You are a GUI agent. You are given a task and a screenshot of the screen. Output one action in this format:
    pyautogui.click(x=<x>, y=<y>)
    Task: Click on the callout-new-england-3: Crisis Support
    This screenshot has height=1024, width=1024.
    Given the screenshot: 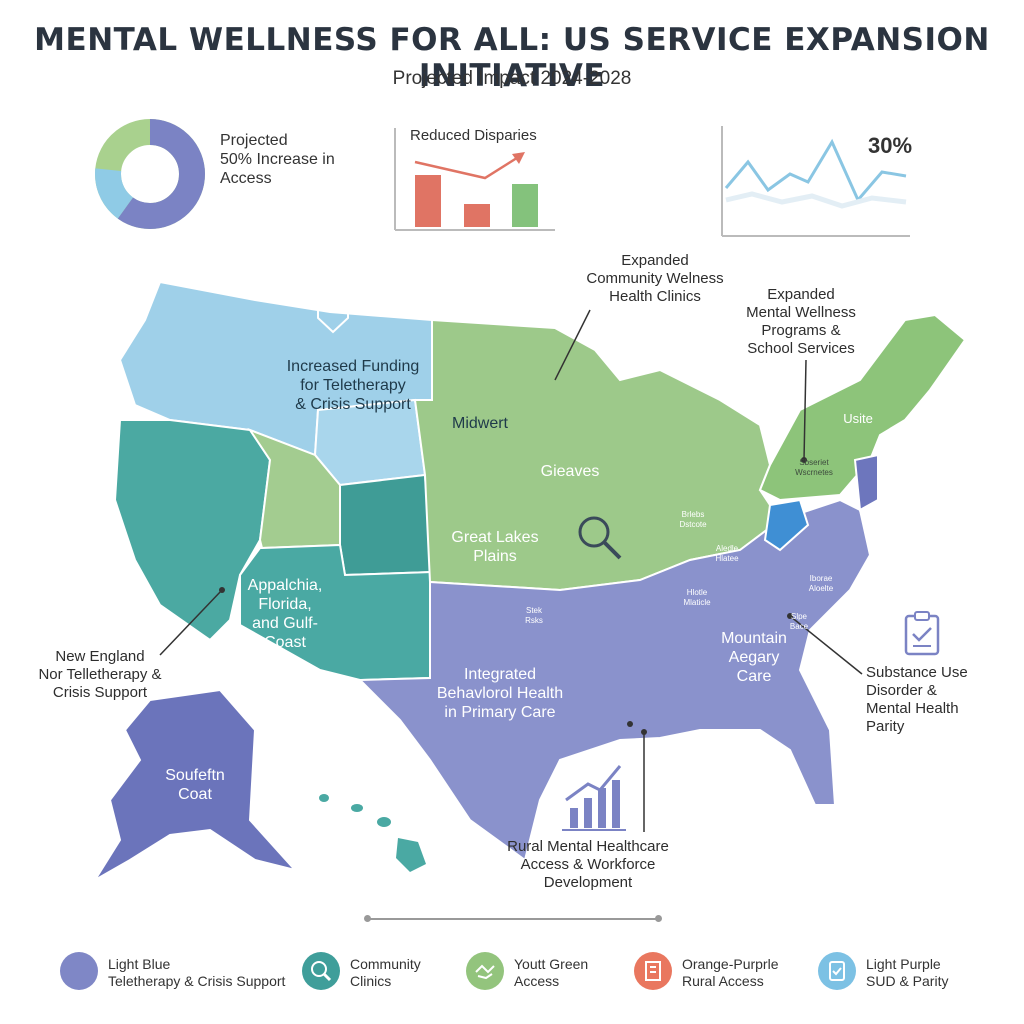 What is the action you would take?
    pyautogui.click(x=100, y=692)
    